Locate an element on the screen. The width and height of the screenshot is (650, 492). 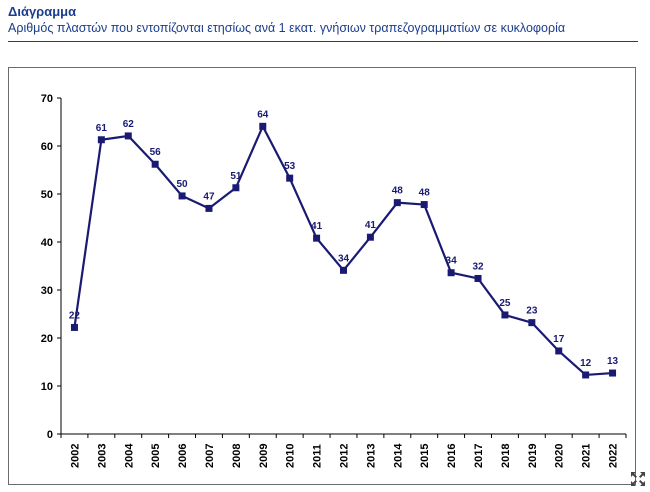
data-label: 22 is located at coordinates (75, 315).